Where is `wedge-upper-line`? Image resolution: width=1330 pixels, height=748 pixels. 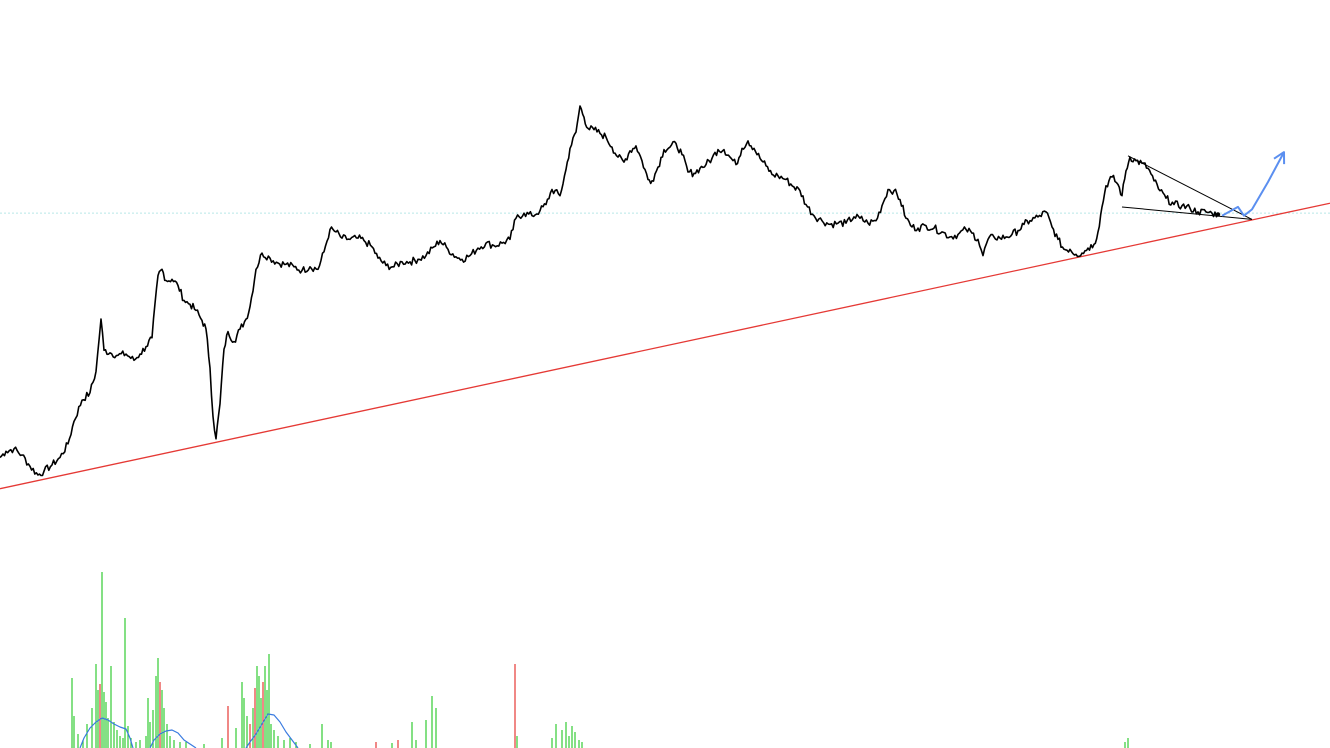
wedge-upper-line is located at coordinates (1190, 187).